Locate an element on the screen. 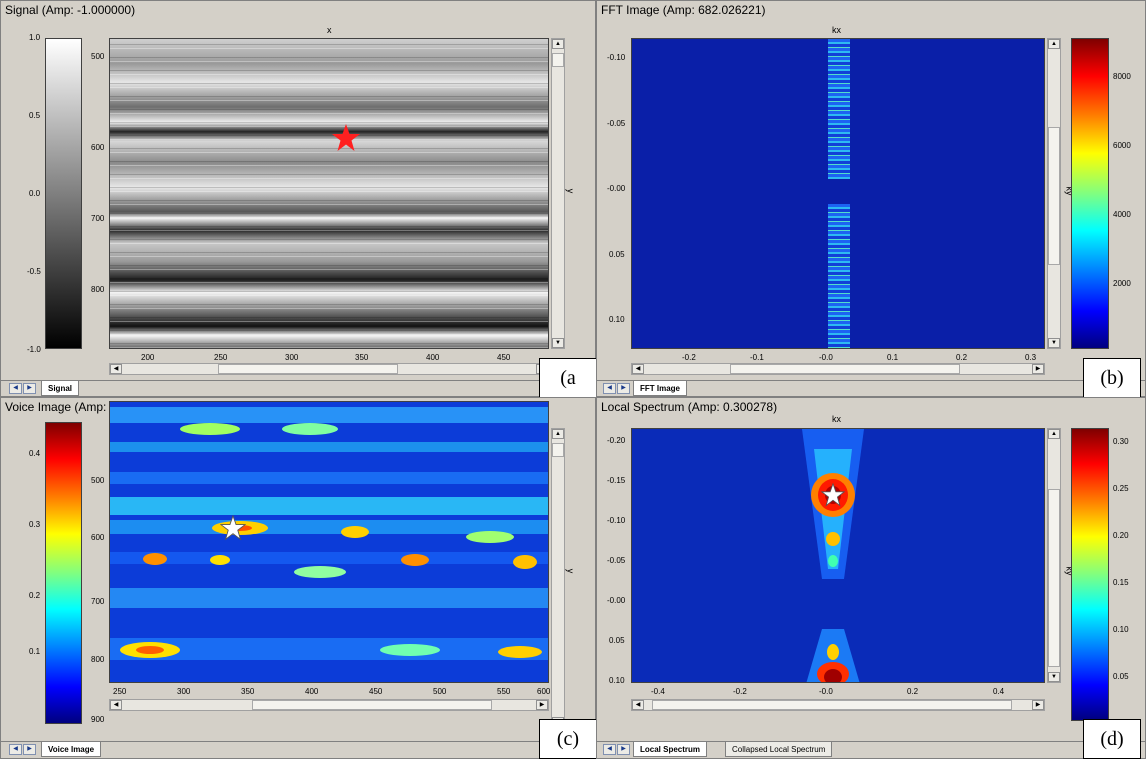 The width and height of the screenshot is (1146, 759). y-tick: 800 is located at coordinates (98, 289).